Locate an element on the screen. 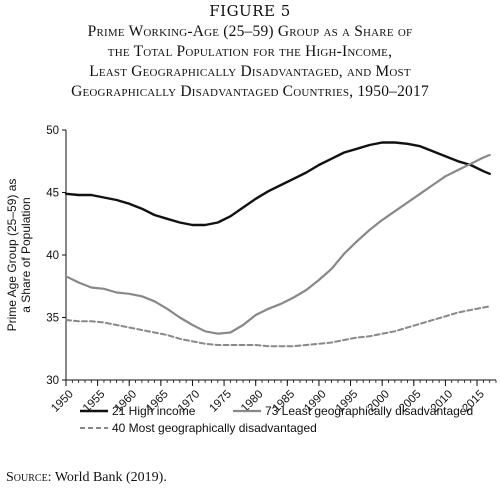 The image size is (500, 492). x-tick-label: 1975 is located at coordinates (220, 401).